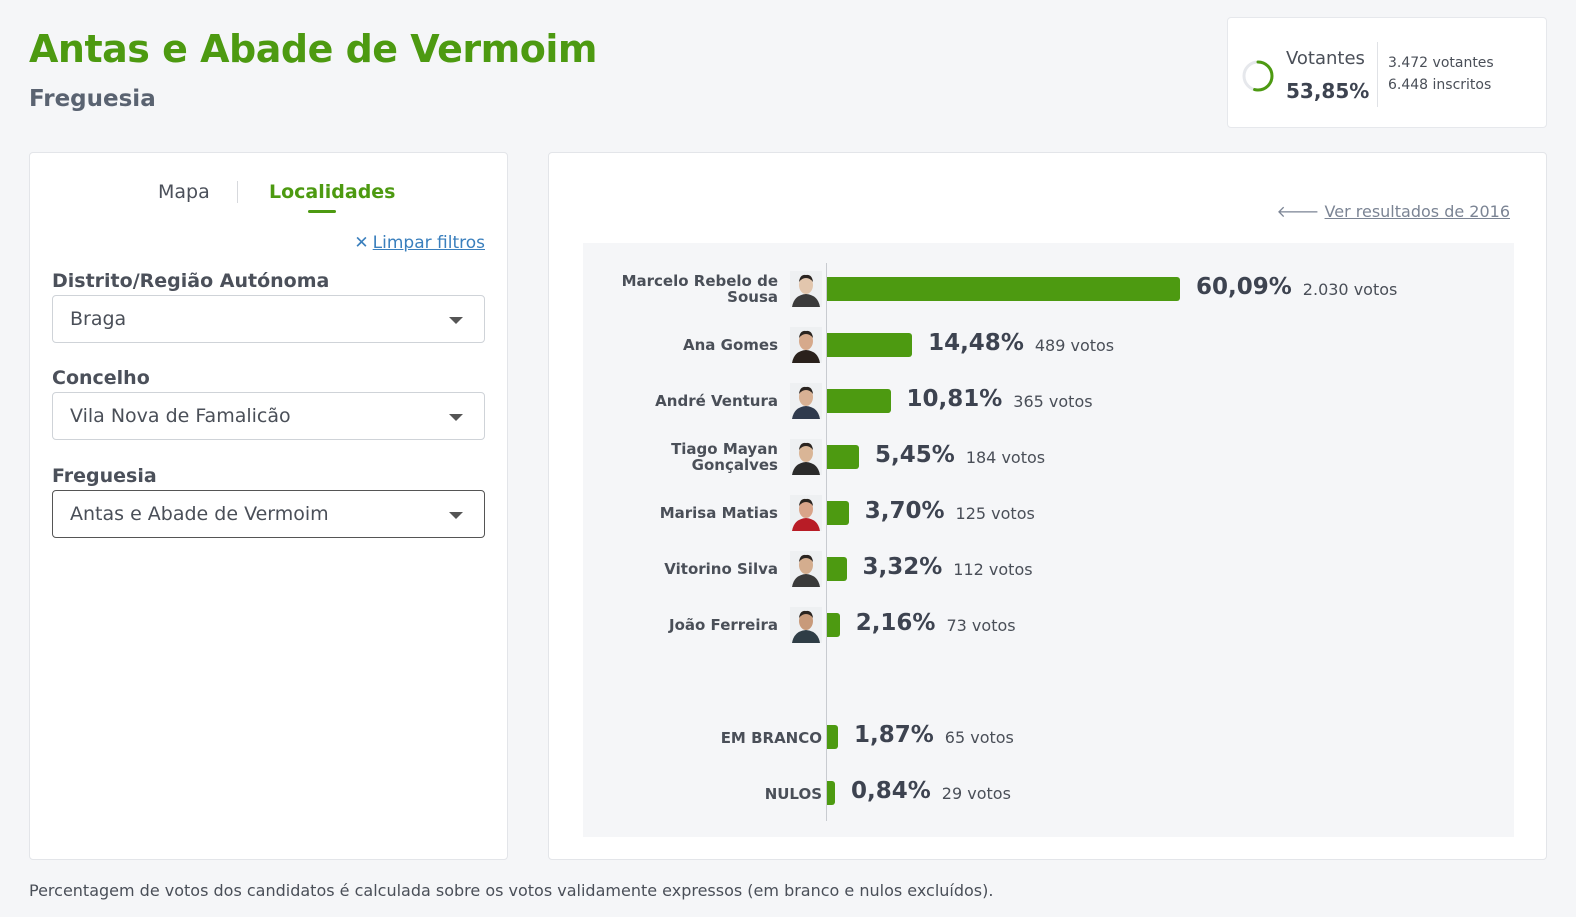  I want to click on arrow-left-icon: 🡐, so click(1298, 211).